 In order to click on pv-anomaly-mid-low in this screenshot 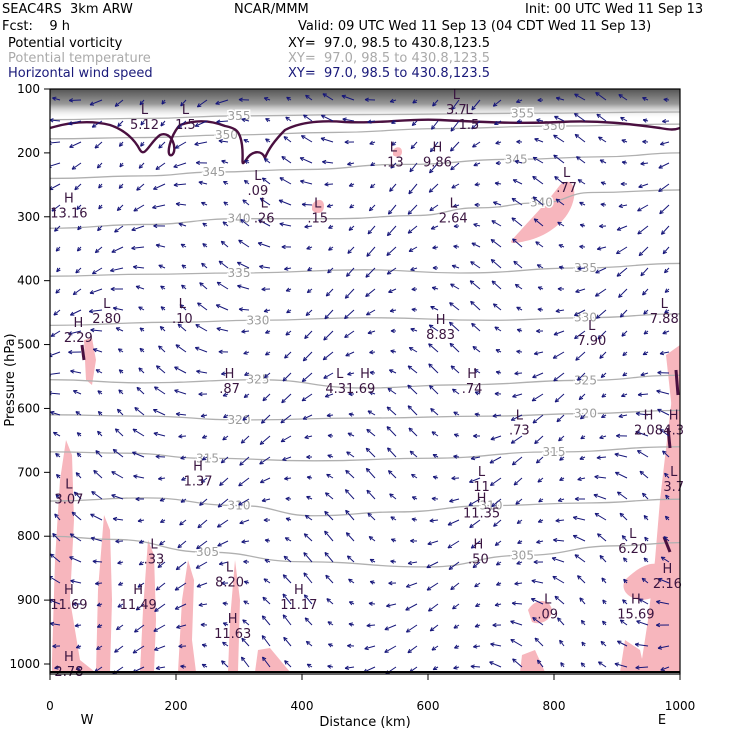, I will do `click(234, 616)`.